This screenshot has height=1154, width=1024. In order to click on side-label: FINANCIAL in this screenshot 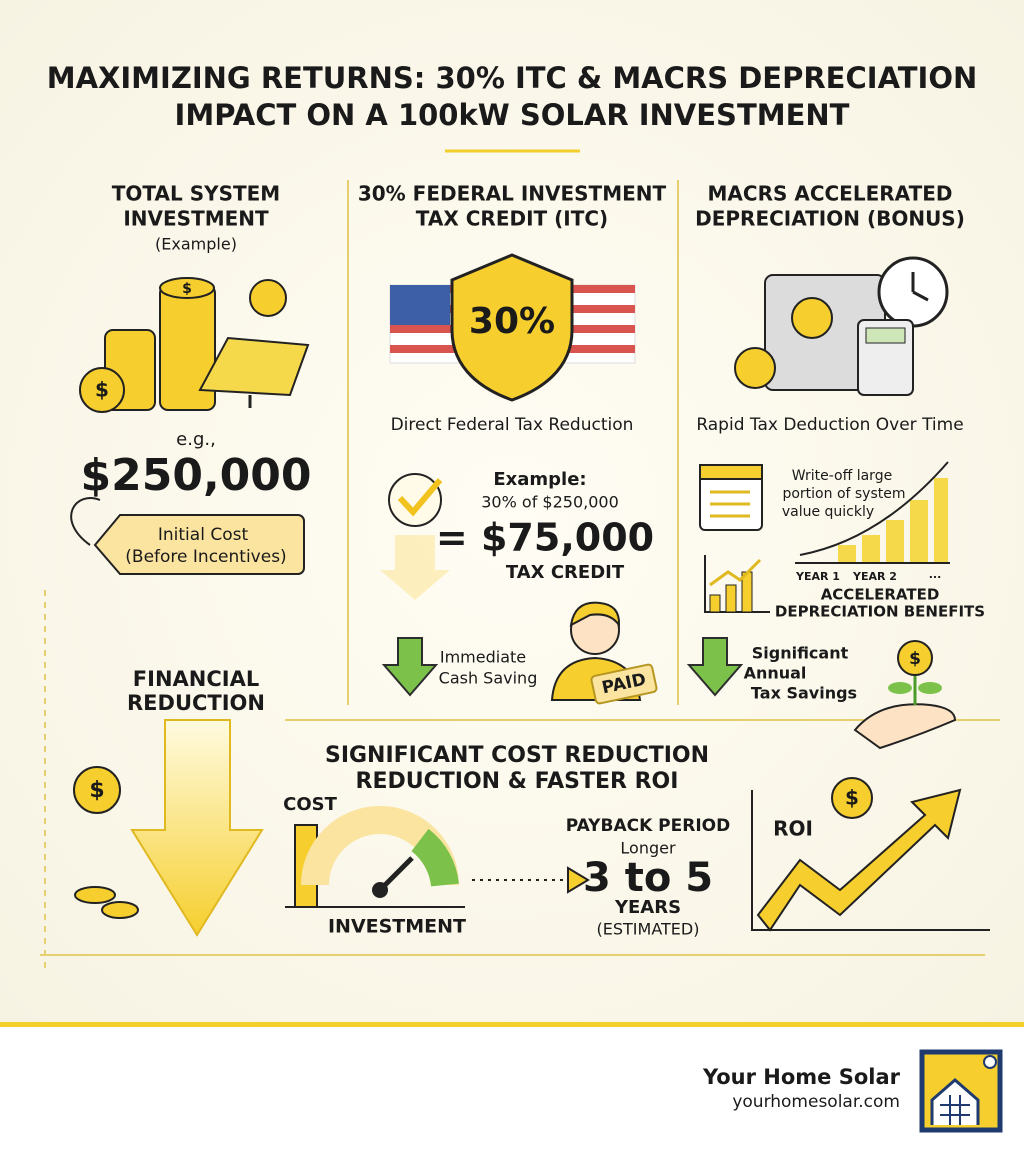, I will do `click(196, 679)`.